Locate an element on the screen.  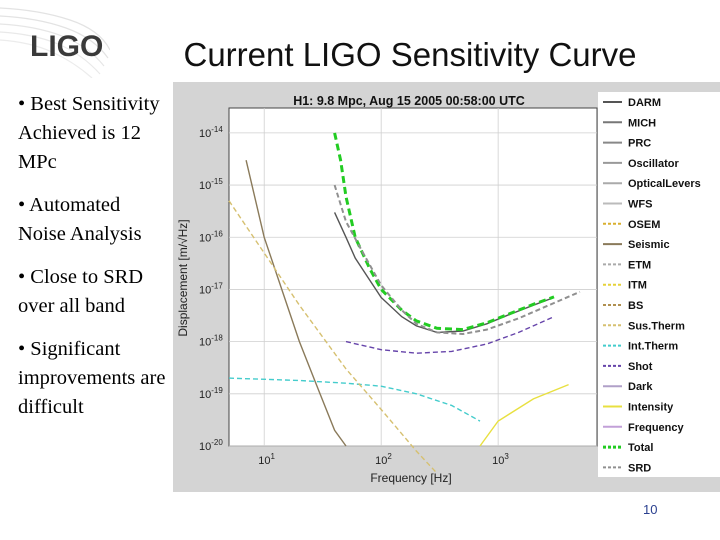
logo-text: LIGO is located at coordinates (66, 46).